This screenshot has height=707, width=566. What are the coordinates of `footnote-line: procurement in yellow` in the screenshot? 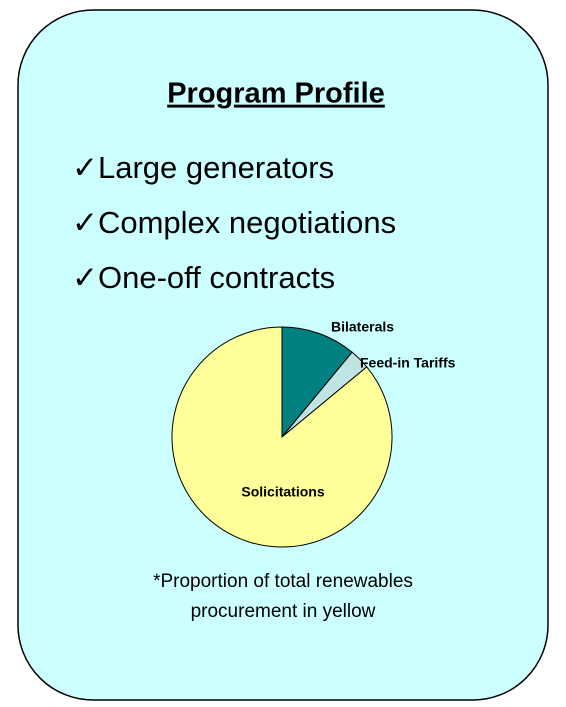 It's located at (283, 611).